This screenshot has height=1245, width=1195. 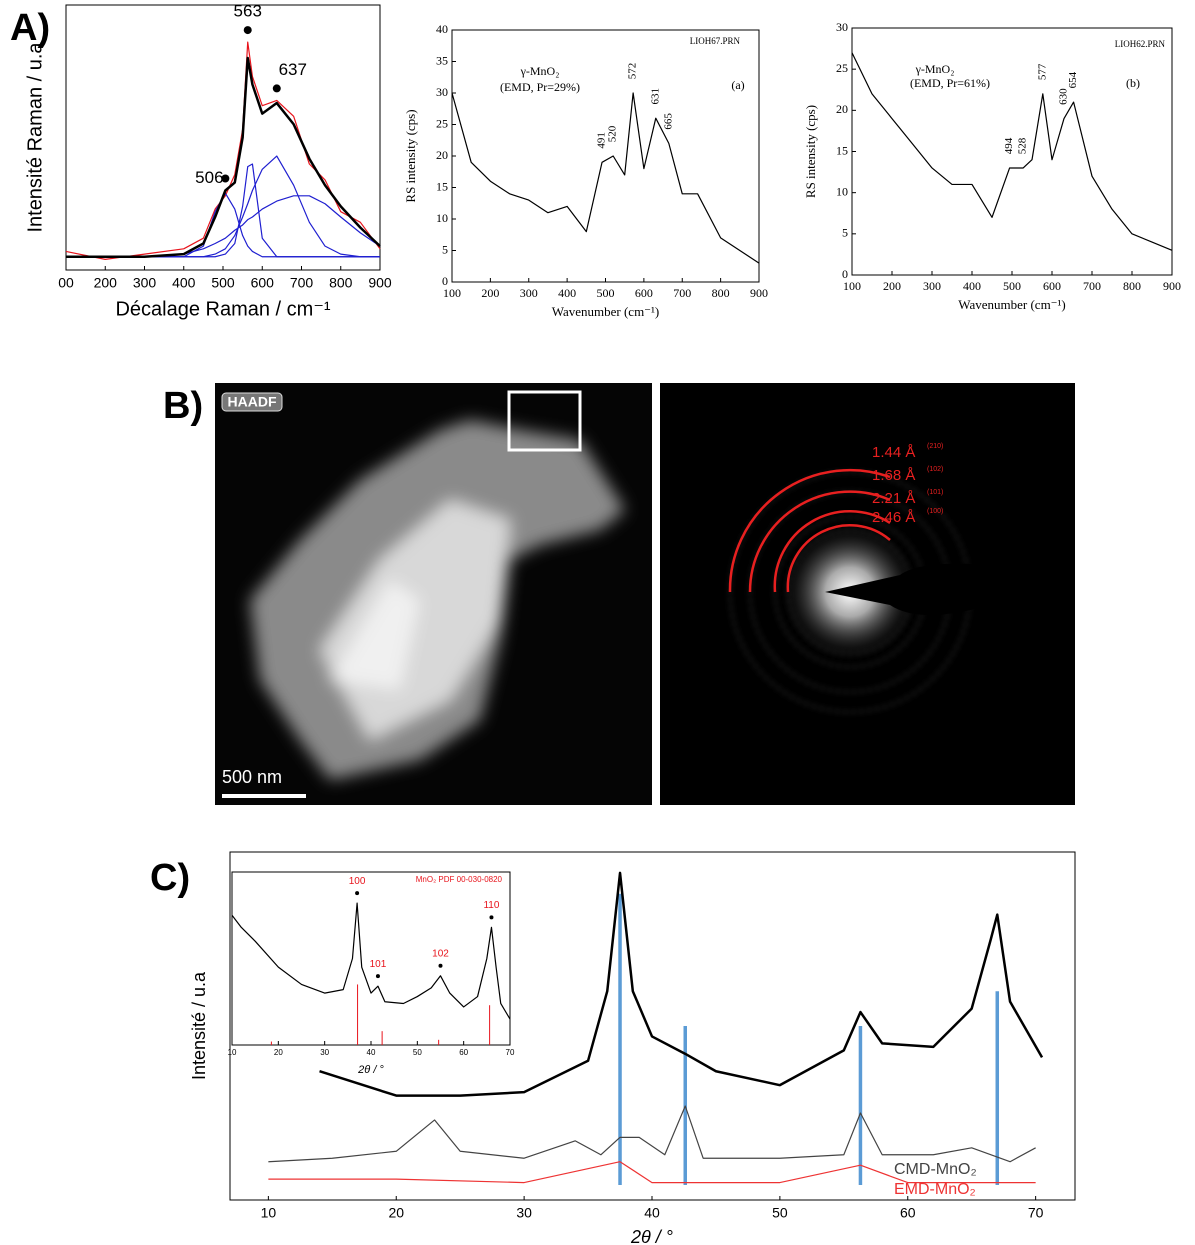 I want to click on hkl-label: (210), so click(x=935, y=446).